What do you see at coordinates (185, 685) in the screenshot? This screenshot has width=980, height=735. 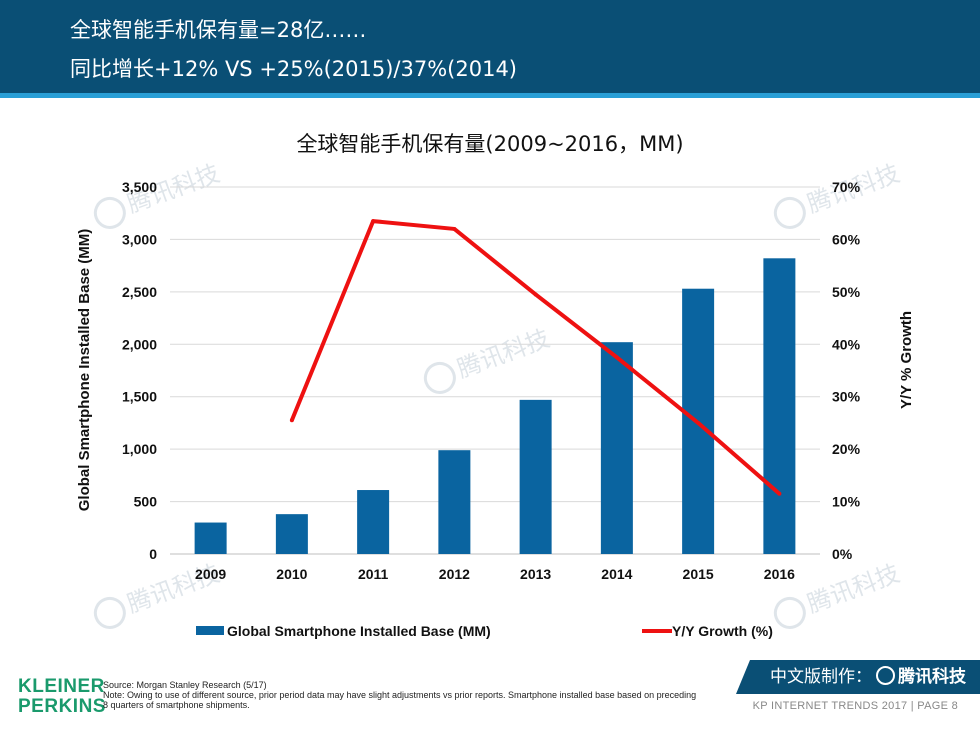 I see `source-line: Source: Morgan Stanley Research (5/17)` at bounding box center [185, 685].